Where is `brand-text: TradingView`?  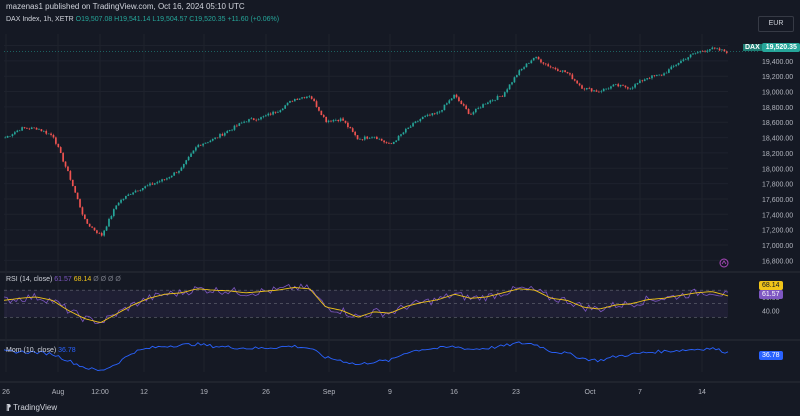
brand-text: TradingView is located at coordinates (35, 407).